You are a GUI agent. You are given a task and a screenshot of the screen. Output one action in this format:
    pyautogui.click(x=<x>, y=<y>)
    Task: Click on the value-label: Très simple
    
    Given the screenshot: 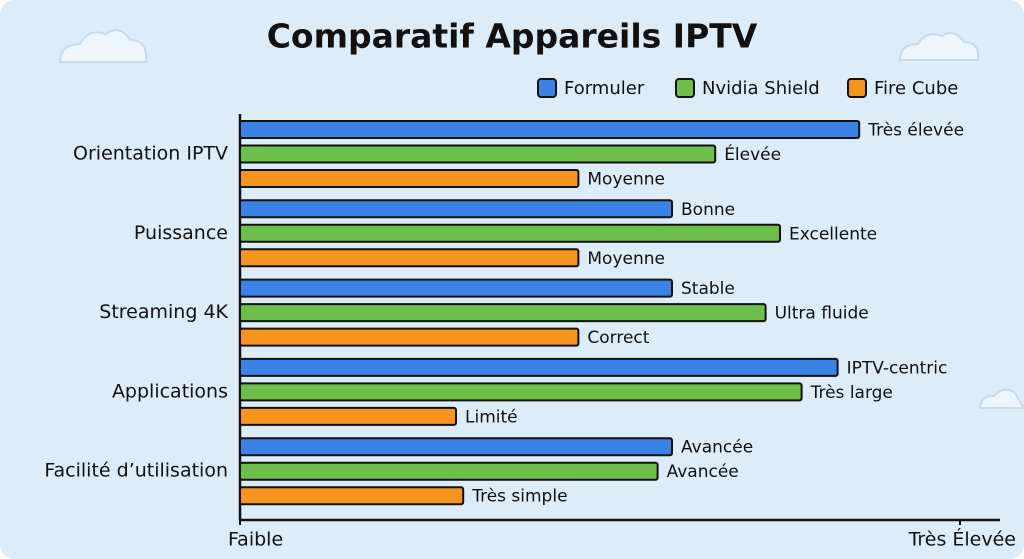 What is the action you would take?
    pyautogui.click(x=519, y=497)
    